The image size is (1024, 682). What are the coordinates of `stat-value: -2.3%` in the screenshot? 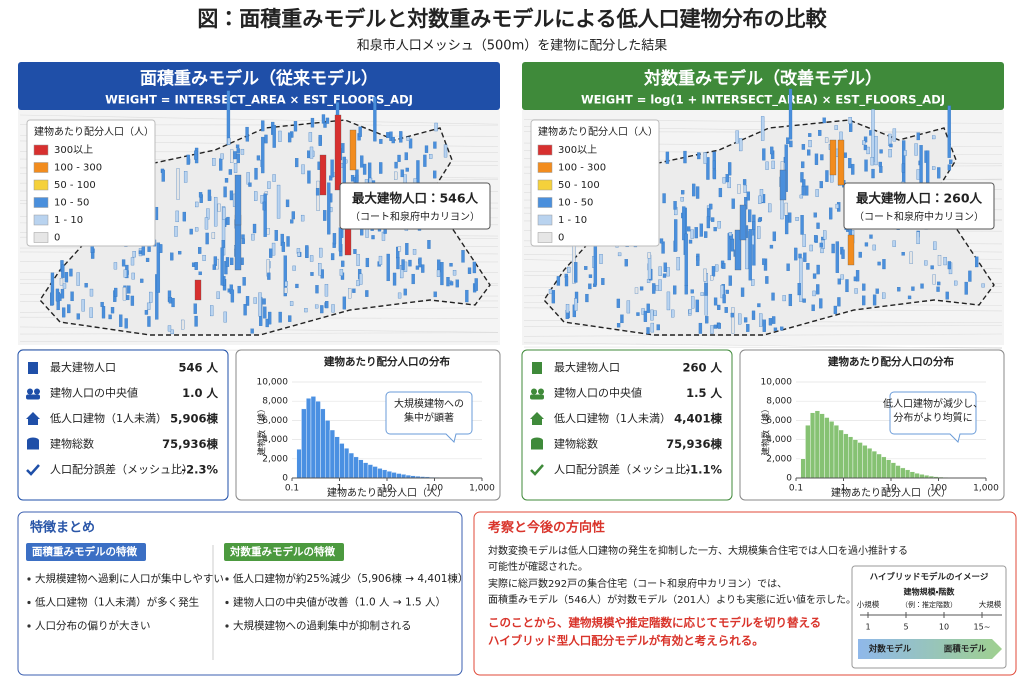 It's located at (199, 470).